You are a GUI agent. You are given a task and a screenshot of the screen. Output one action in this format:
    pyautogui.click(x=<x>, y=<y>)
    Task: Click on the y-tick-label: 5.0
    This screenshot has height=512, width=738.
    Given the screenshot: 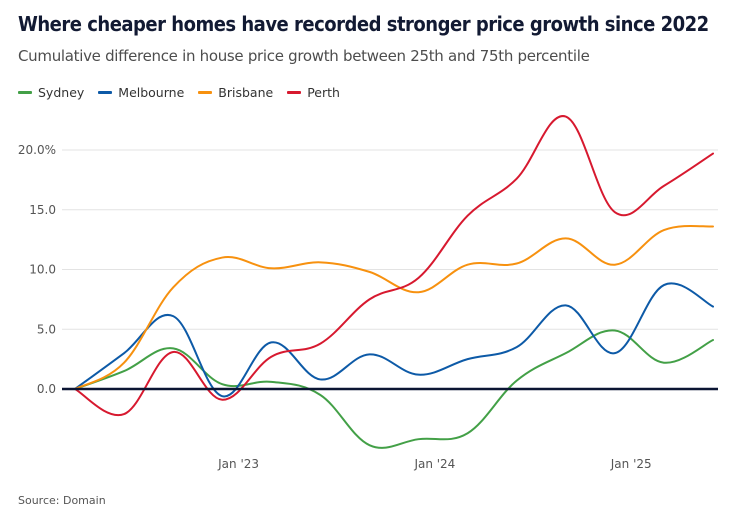 What is the action you would take?
    pyautogui.click(x=46, y=329)
    